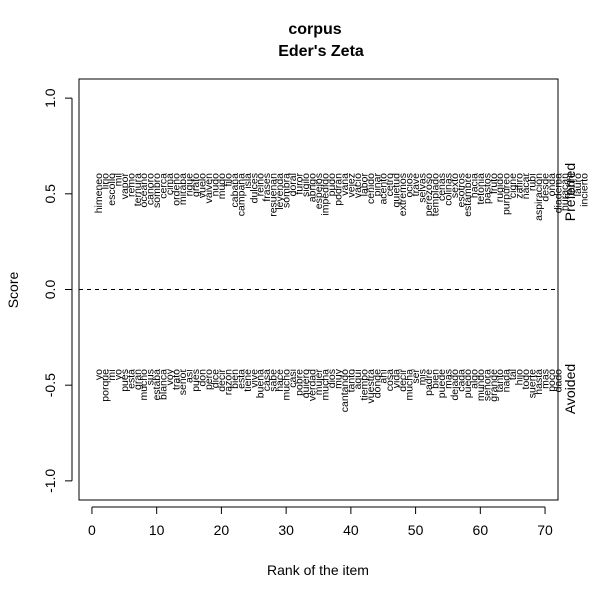 The height and width of the screenshot is (600, 600). What do you see at coordinates (164, 384) in the screenshot?
I see `avoided-word-label: blanca` at bounding box center [164, 384].